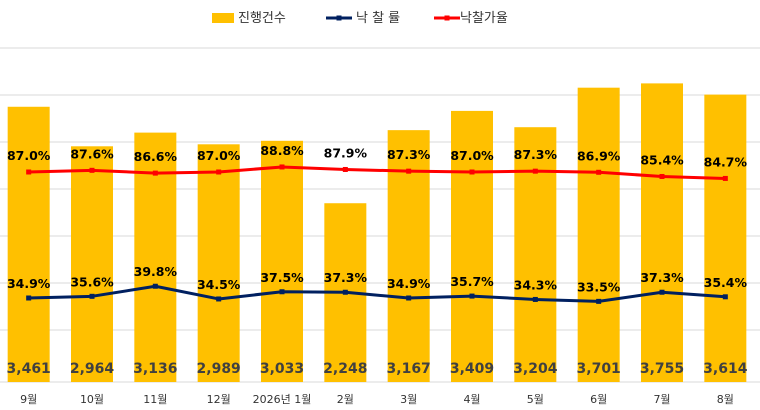  Describe the element at coordinates (156, 271) in the screenshot. I see `win-rate-label: 39.8%` at that location.